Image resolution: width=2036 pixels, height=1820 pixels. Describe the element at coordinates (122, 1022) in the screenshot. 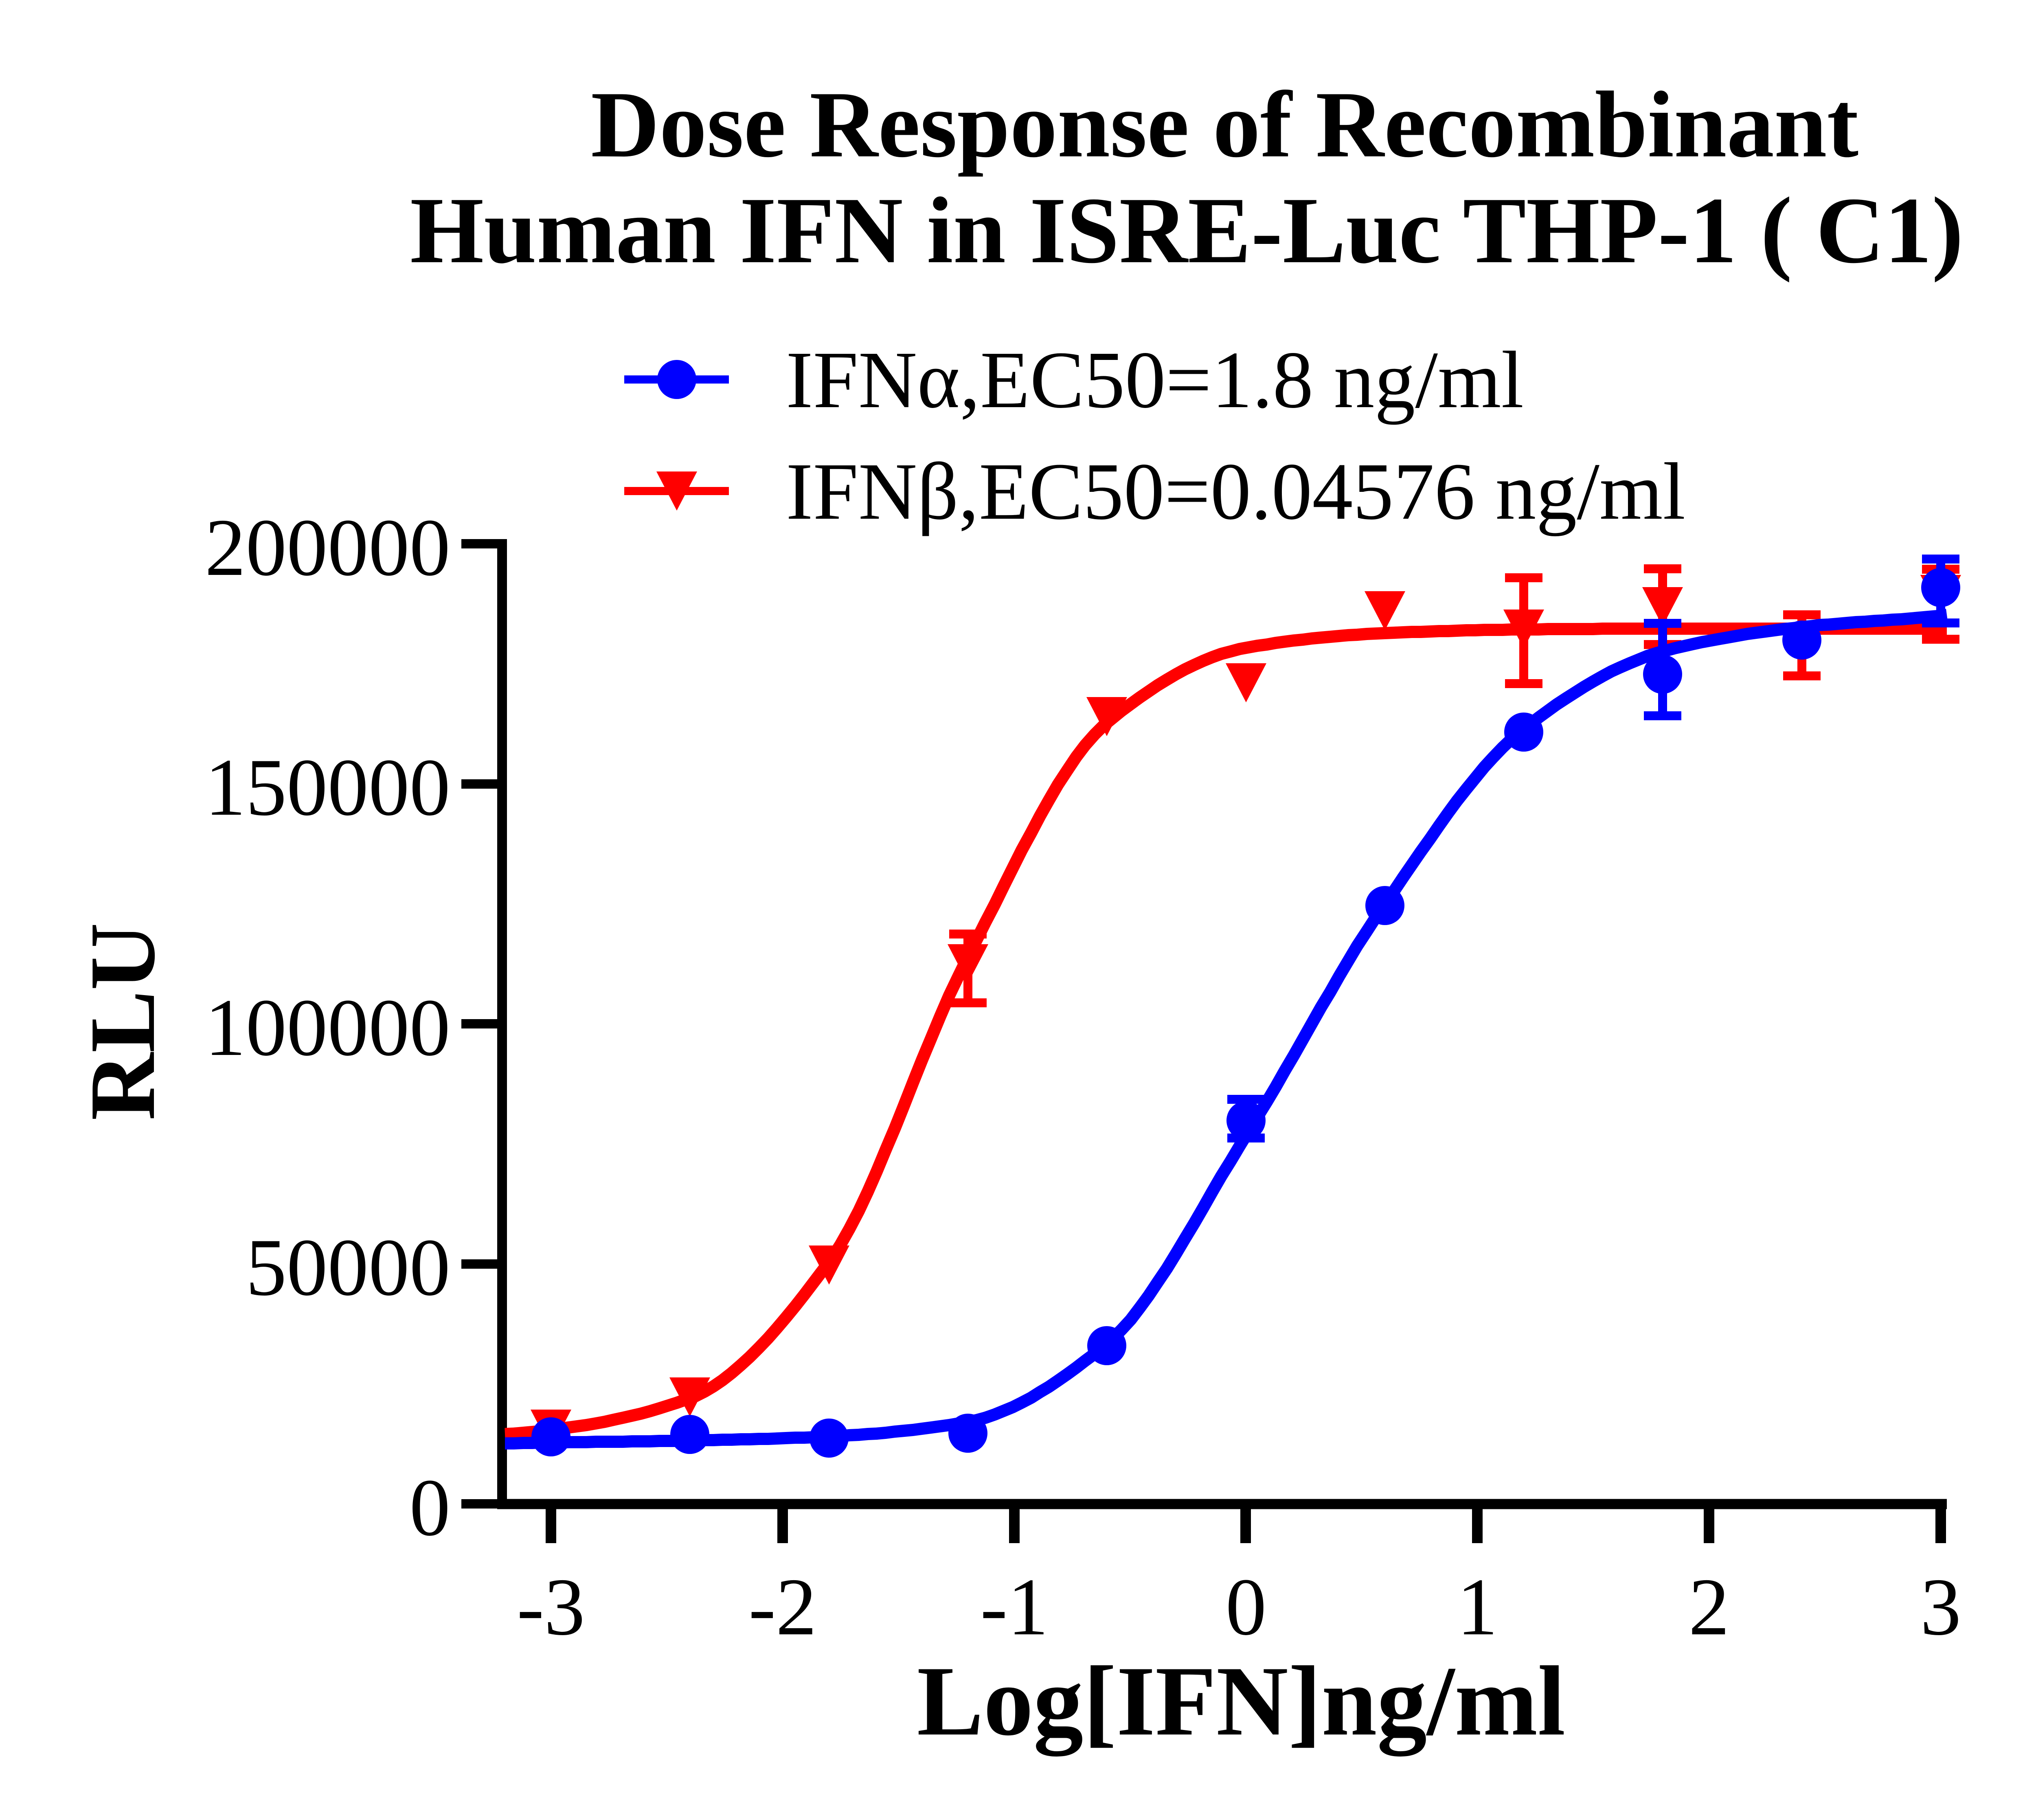

I see `svg-text: RLU` at that location.